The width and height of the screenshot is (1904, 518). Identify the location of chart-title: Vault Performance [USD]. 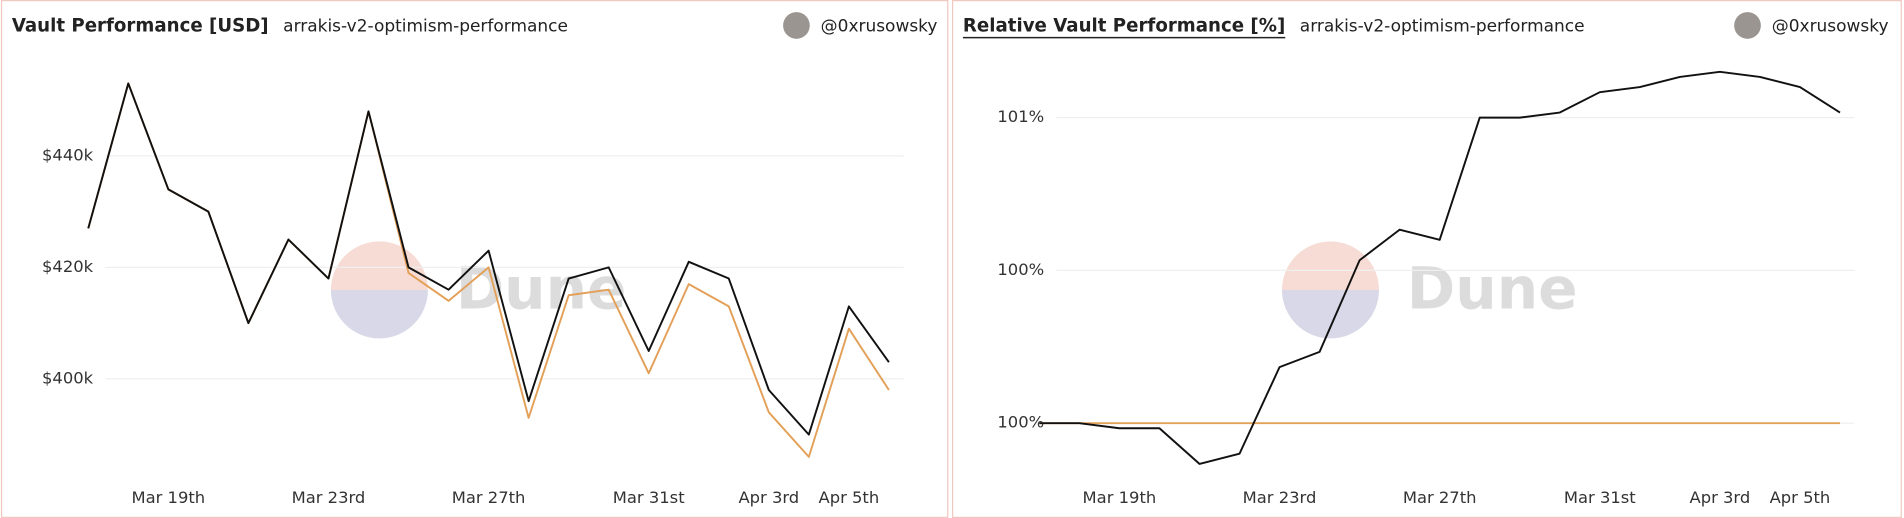
(140, 26).